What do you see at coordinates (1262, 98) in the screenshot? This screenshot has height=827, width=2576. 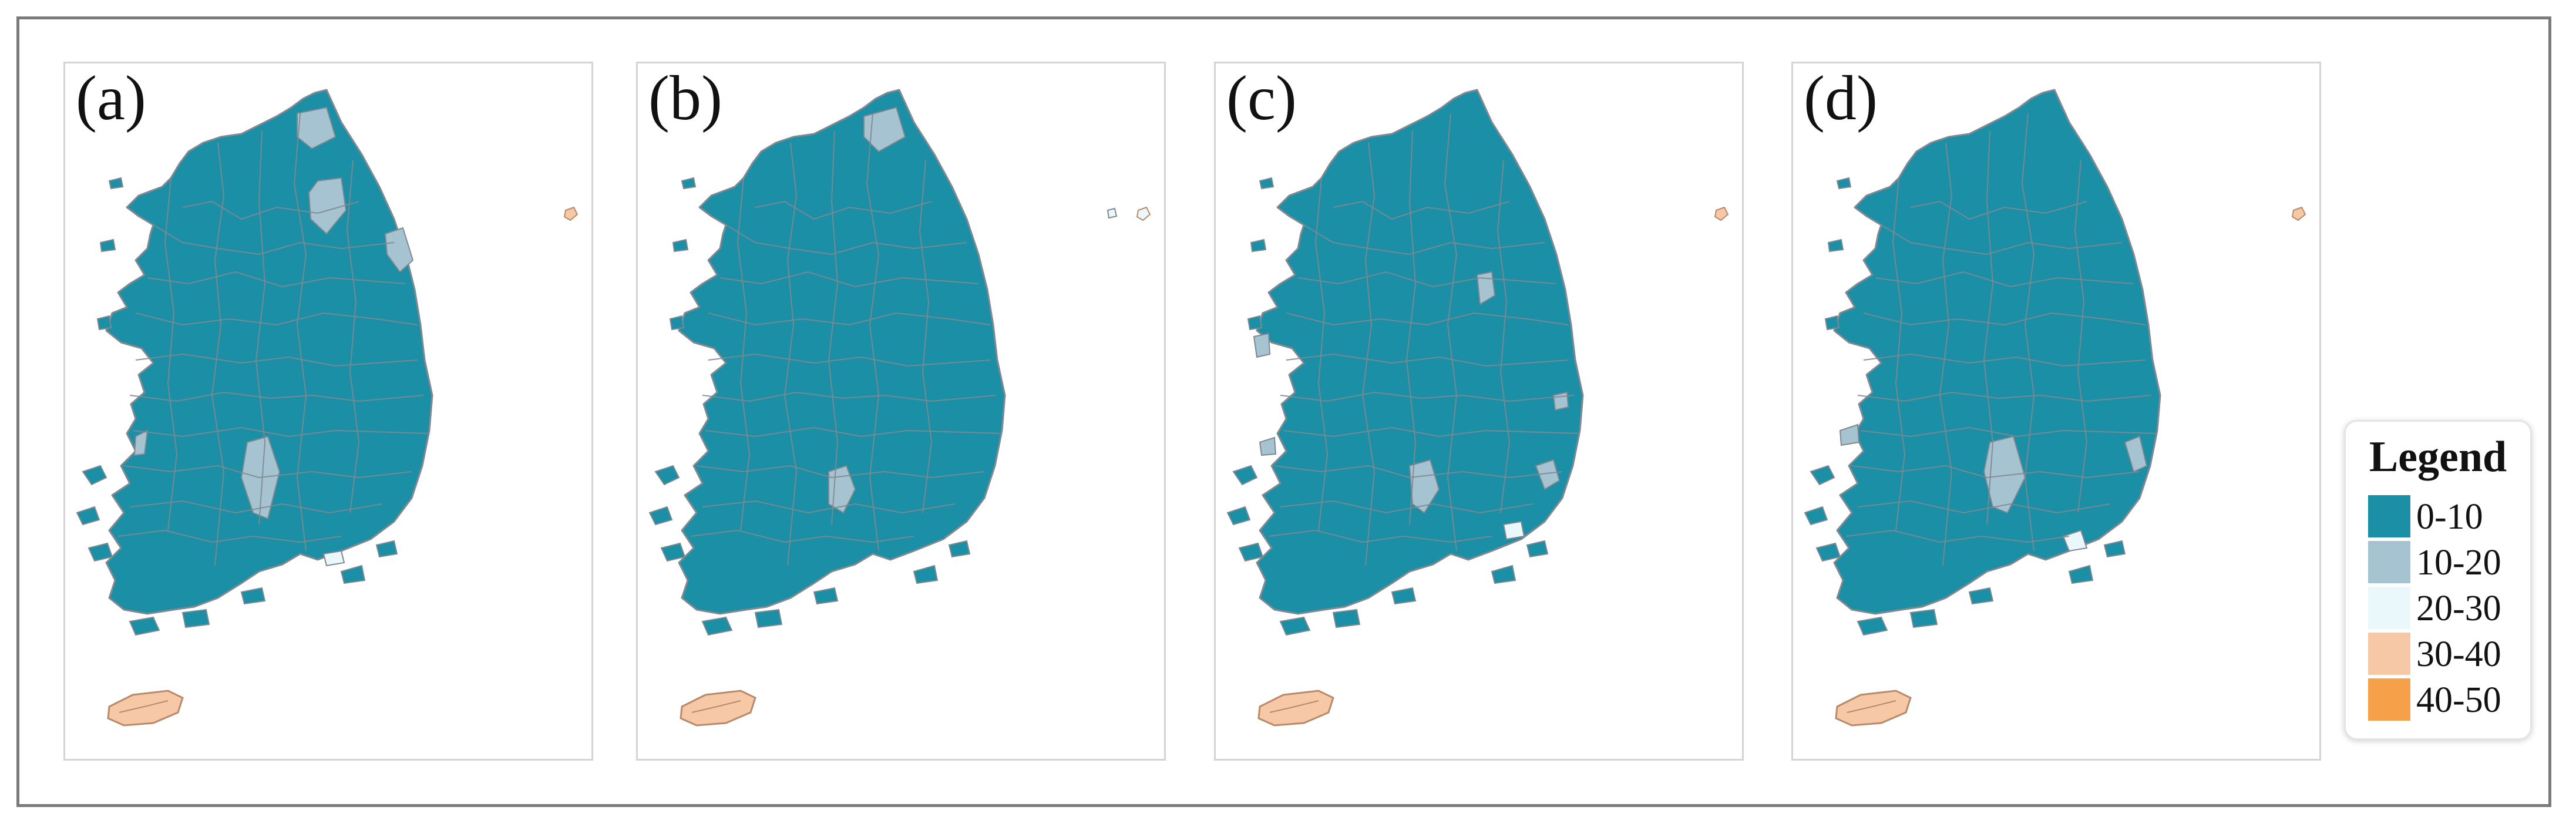 I see `panel-label-c: (c)` at bounding box center [1262, 98].